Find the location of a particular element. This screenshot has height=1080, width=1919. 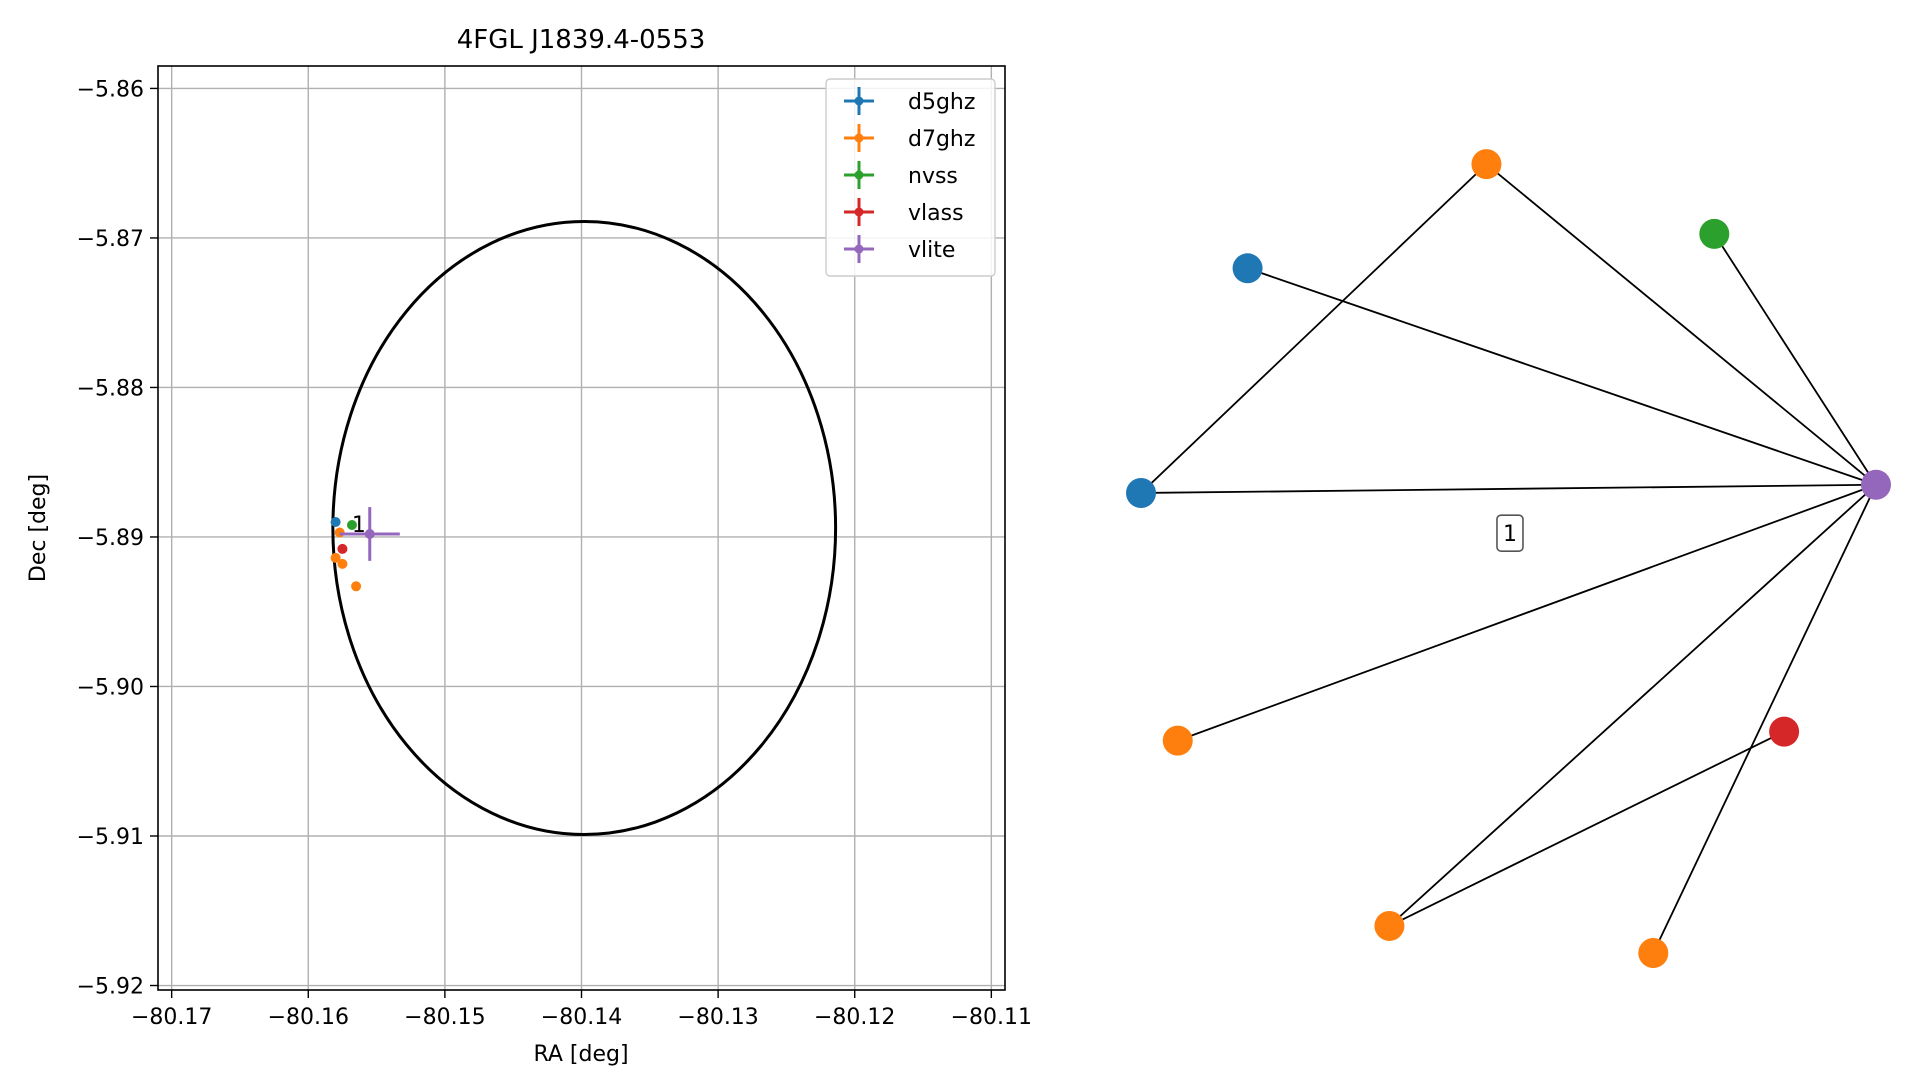

legend-nvss-dot is located at coordinates (859, 175).